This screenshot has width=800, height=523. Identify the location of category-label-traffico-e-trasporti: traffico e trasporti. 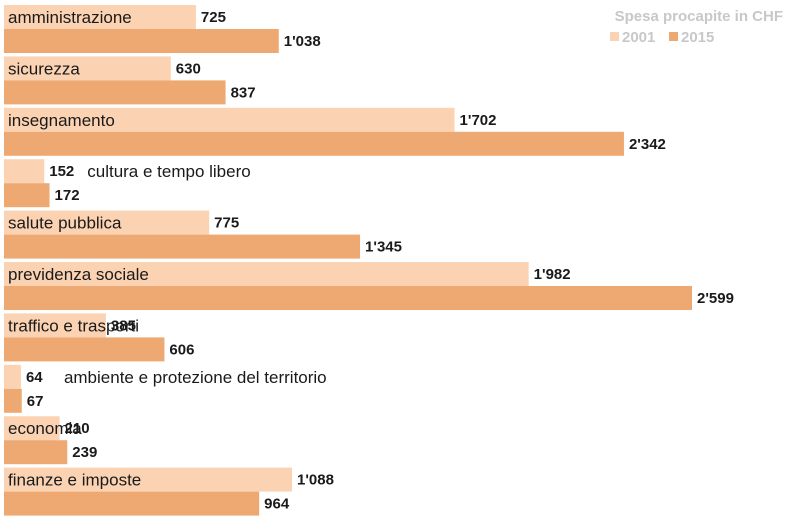
(73, 325).